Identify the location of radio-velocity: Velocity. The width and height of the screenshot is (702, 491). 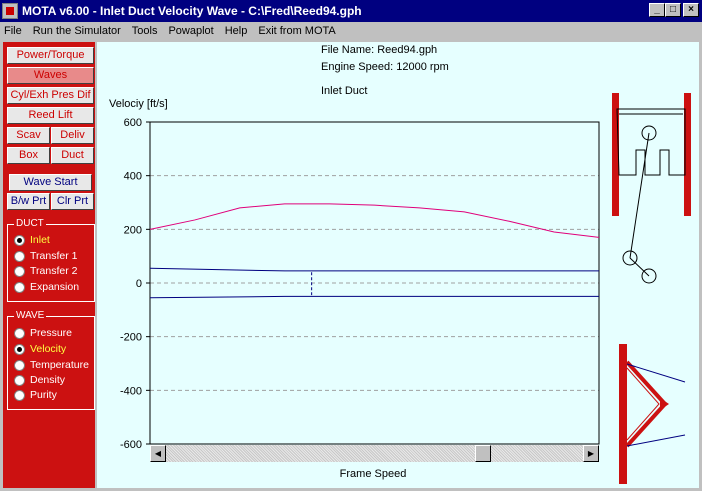
(40, 349).